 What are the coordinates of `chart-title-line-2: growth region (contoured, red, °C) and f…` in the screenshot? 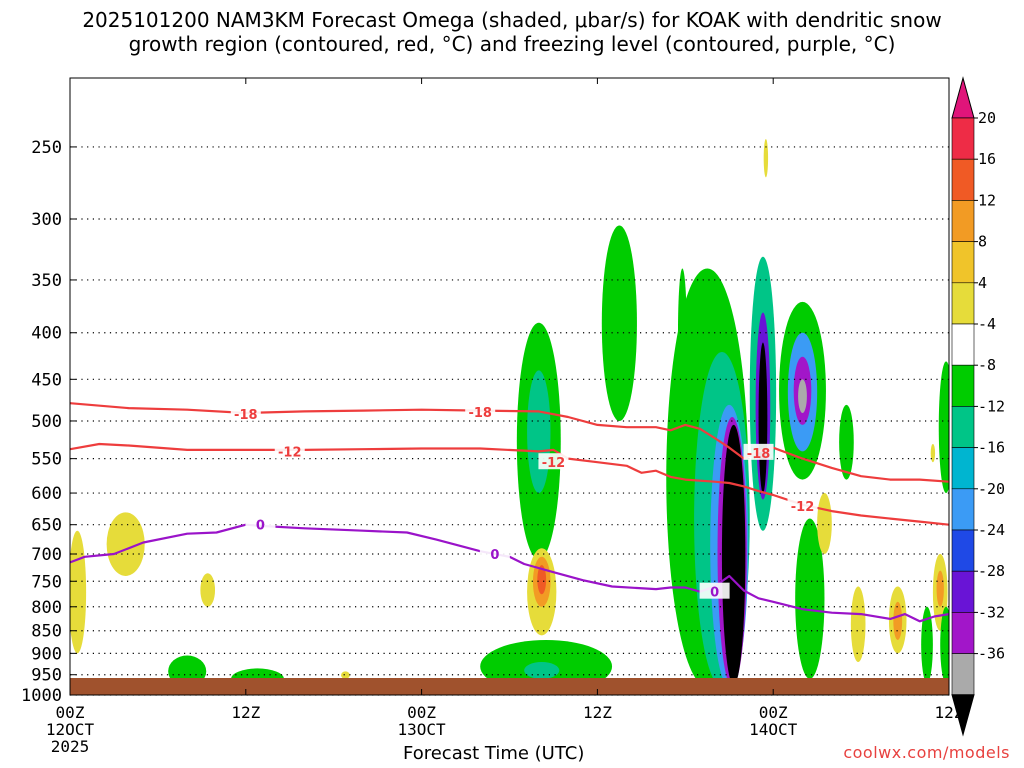 It's located at (512, 44).